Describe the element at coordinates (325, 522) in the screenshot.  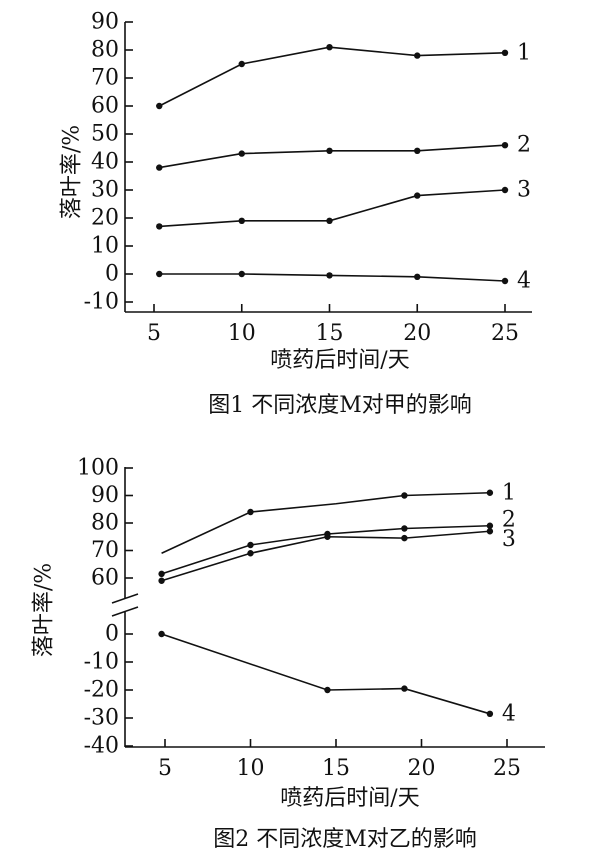
I see `chart-2-series-1-line` at that location.